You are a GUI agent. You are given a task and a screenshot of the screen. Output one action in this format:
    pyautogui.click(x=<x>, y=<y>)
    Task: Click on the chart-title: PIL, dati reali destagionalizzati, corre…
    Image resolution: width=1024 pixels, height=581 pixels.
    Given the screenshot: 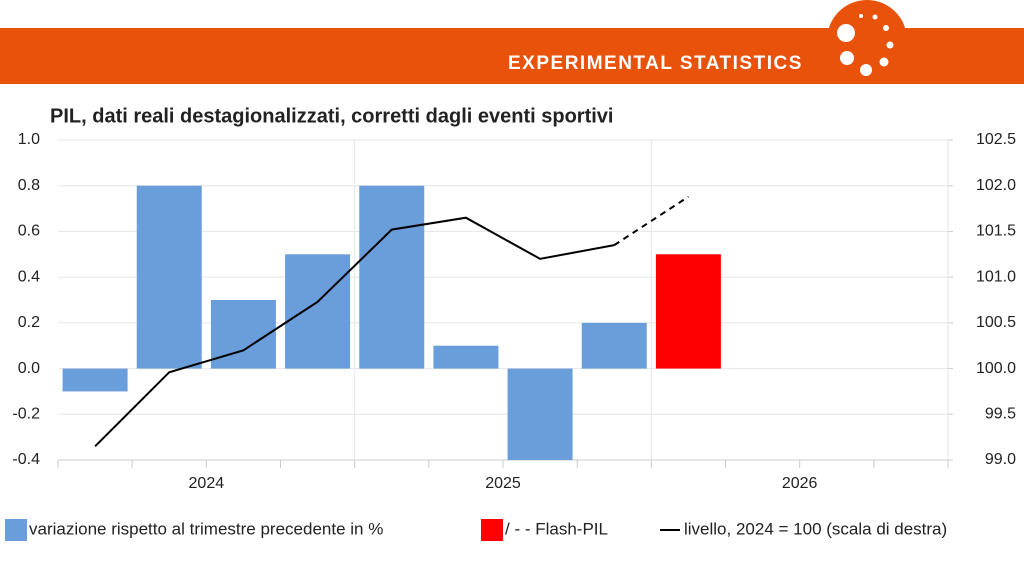 What is the action you would take?
    pyautogui.click(x=331, y=116)
    